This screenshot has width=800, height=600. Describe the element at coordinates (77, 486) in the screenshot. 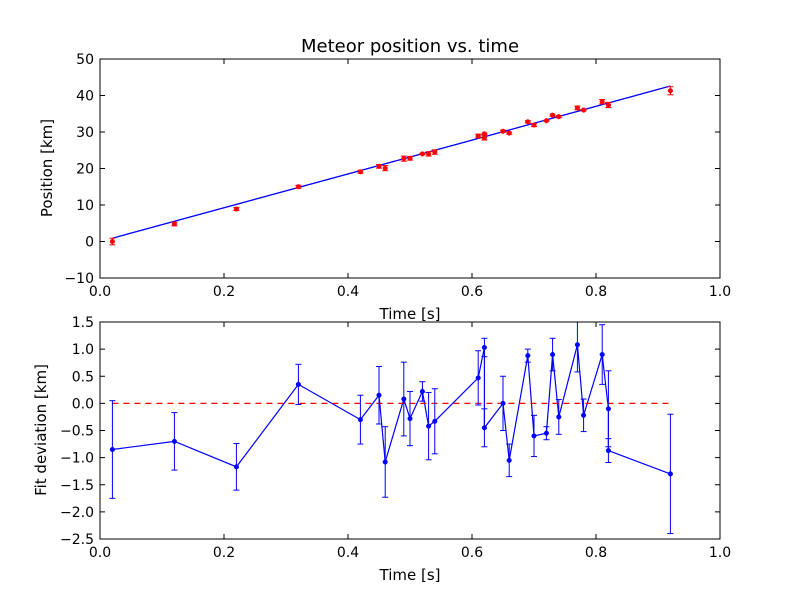

I see `deviation-chart-y-tick-label: −1.5` at that location.